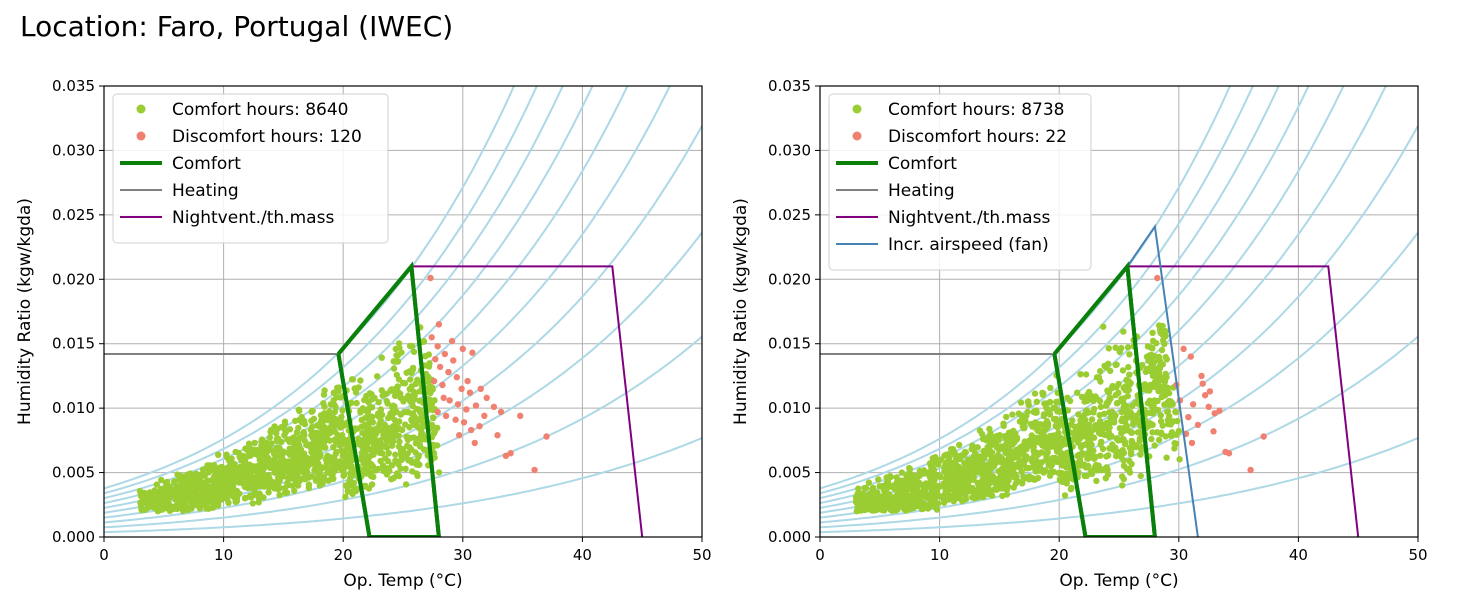  What do you see at coordinates (1162, 380) in the screenshot?
I see `series-incr-airspeed-fan-` at bounding box center [1162, 380].